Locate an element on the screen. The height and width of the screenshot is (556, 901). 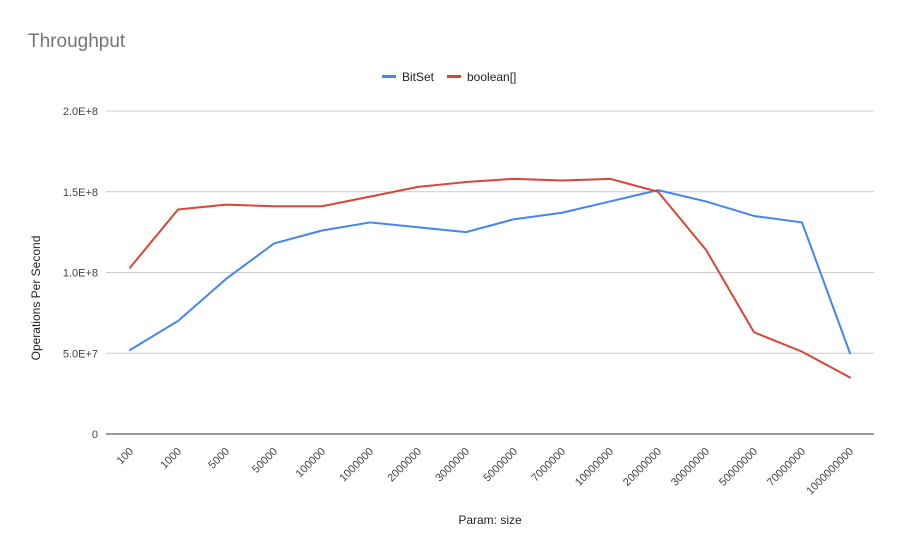
x-tick-label: 1000 is located at coordinates (171, 459).